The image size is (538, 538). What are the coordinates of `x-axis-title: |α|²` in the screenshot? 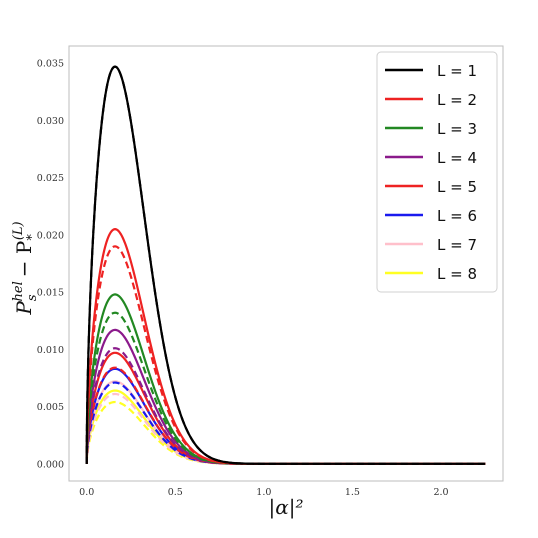 It's located at (286, 507).